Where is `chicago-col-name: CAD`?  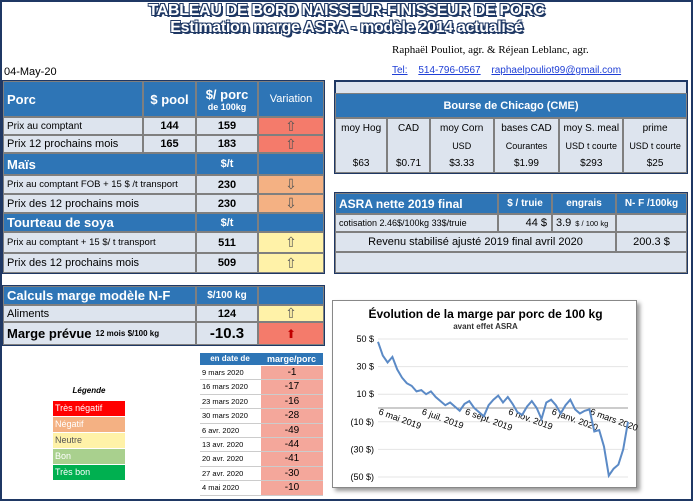 chicago-col-name: CAD is located at coordinates (408, 128).